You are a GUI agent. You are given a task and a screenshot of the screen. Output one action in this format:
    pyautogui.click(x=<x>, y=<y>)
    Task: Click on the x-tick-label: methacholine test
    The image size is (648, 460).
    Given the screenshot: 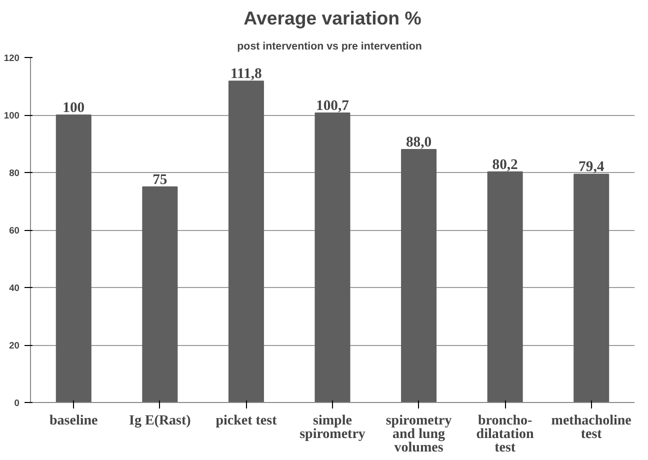 What is the action you would take?
    pyautogui.click(x=591, y=428)
    